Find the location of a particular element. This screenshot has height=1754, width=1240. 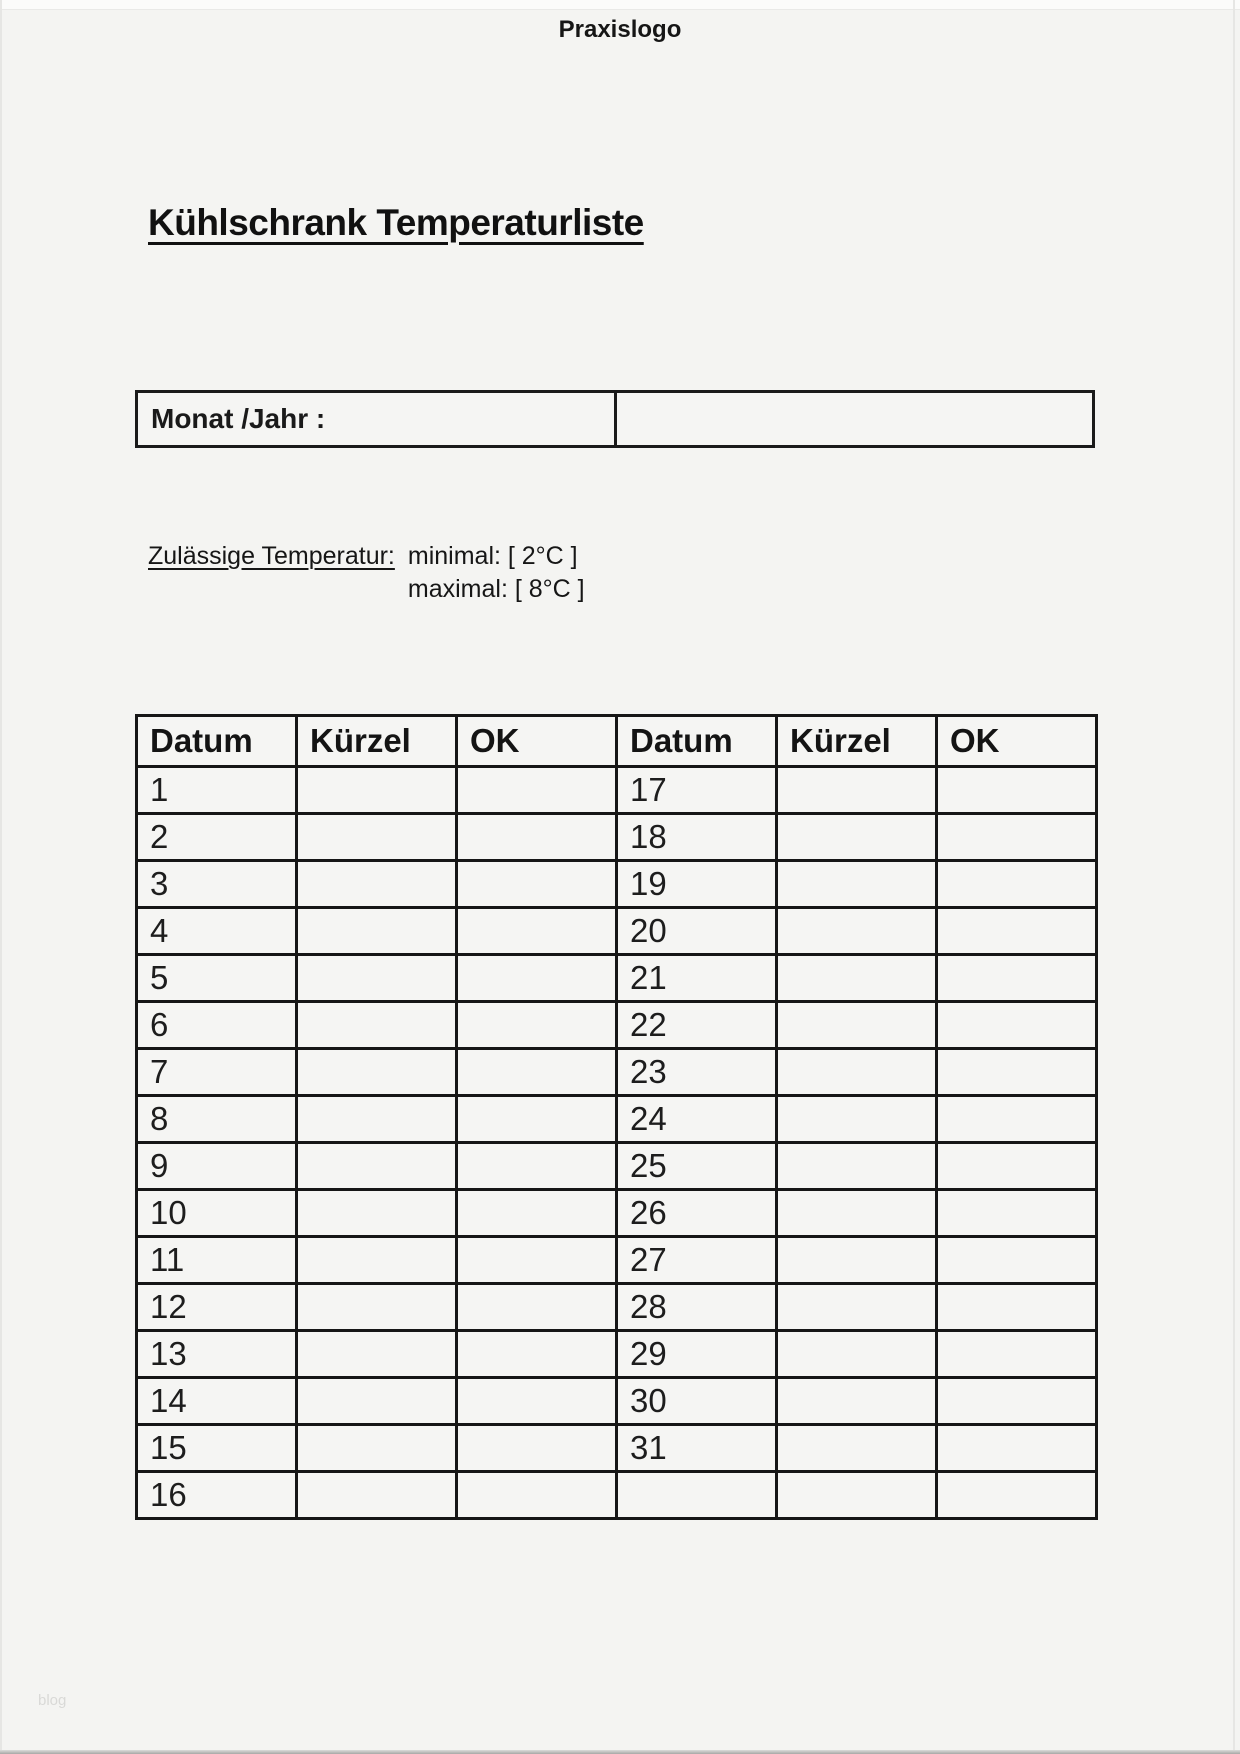

date-cell-right: 27 is located at coordinates (696, 1260).